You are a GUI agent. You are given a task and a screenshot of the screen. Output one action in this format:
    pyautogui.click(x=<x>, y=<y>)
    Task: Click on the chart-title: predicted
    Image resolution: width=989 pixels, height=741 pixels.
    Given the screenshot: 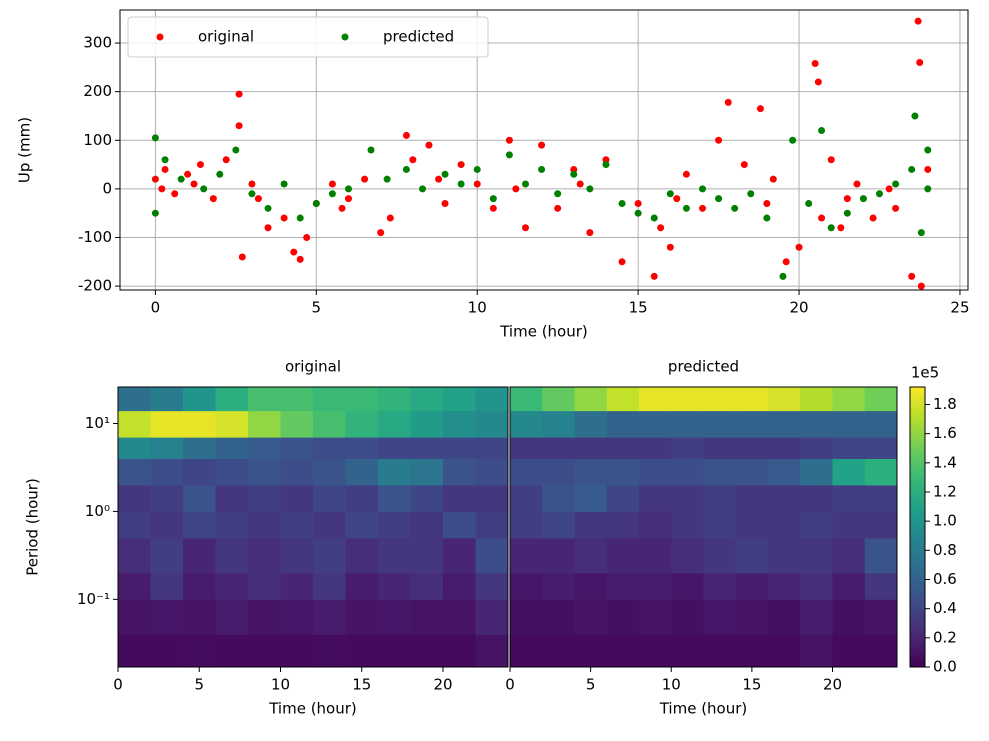 What is the action you would take?
    pyautogui.click(x=703, y=367)
    